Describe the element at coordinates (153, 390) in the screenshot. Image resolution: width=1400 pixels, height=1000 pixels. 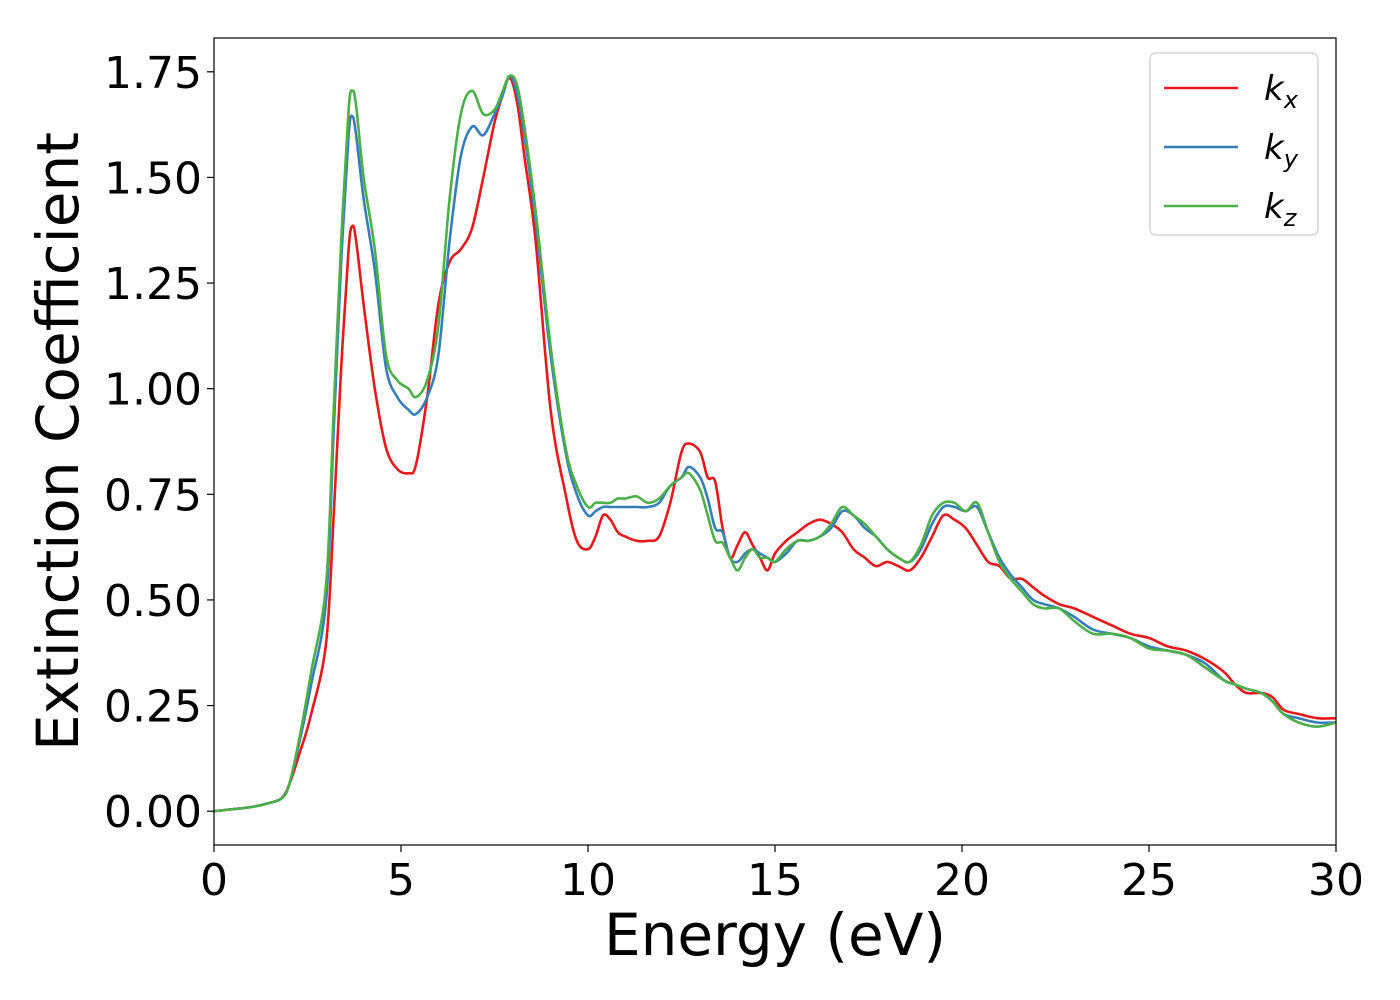
I see `y-tick-label: 1.00` at that location.